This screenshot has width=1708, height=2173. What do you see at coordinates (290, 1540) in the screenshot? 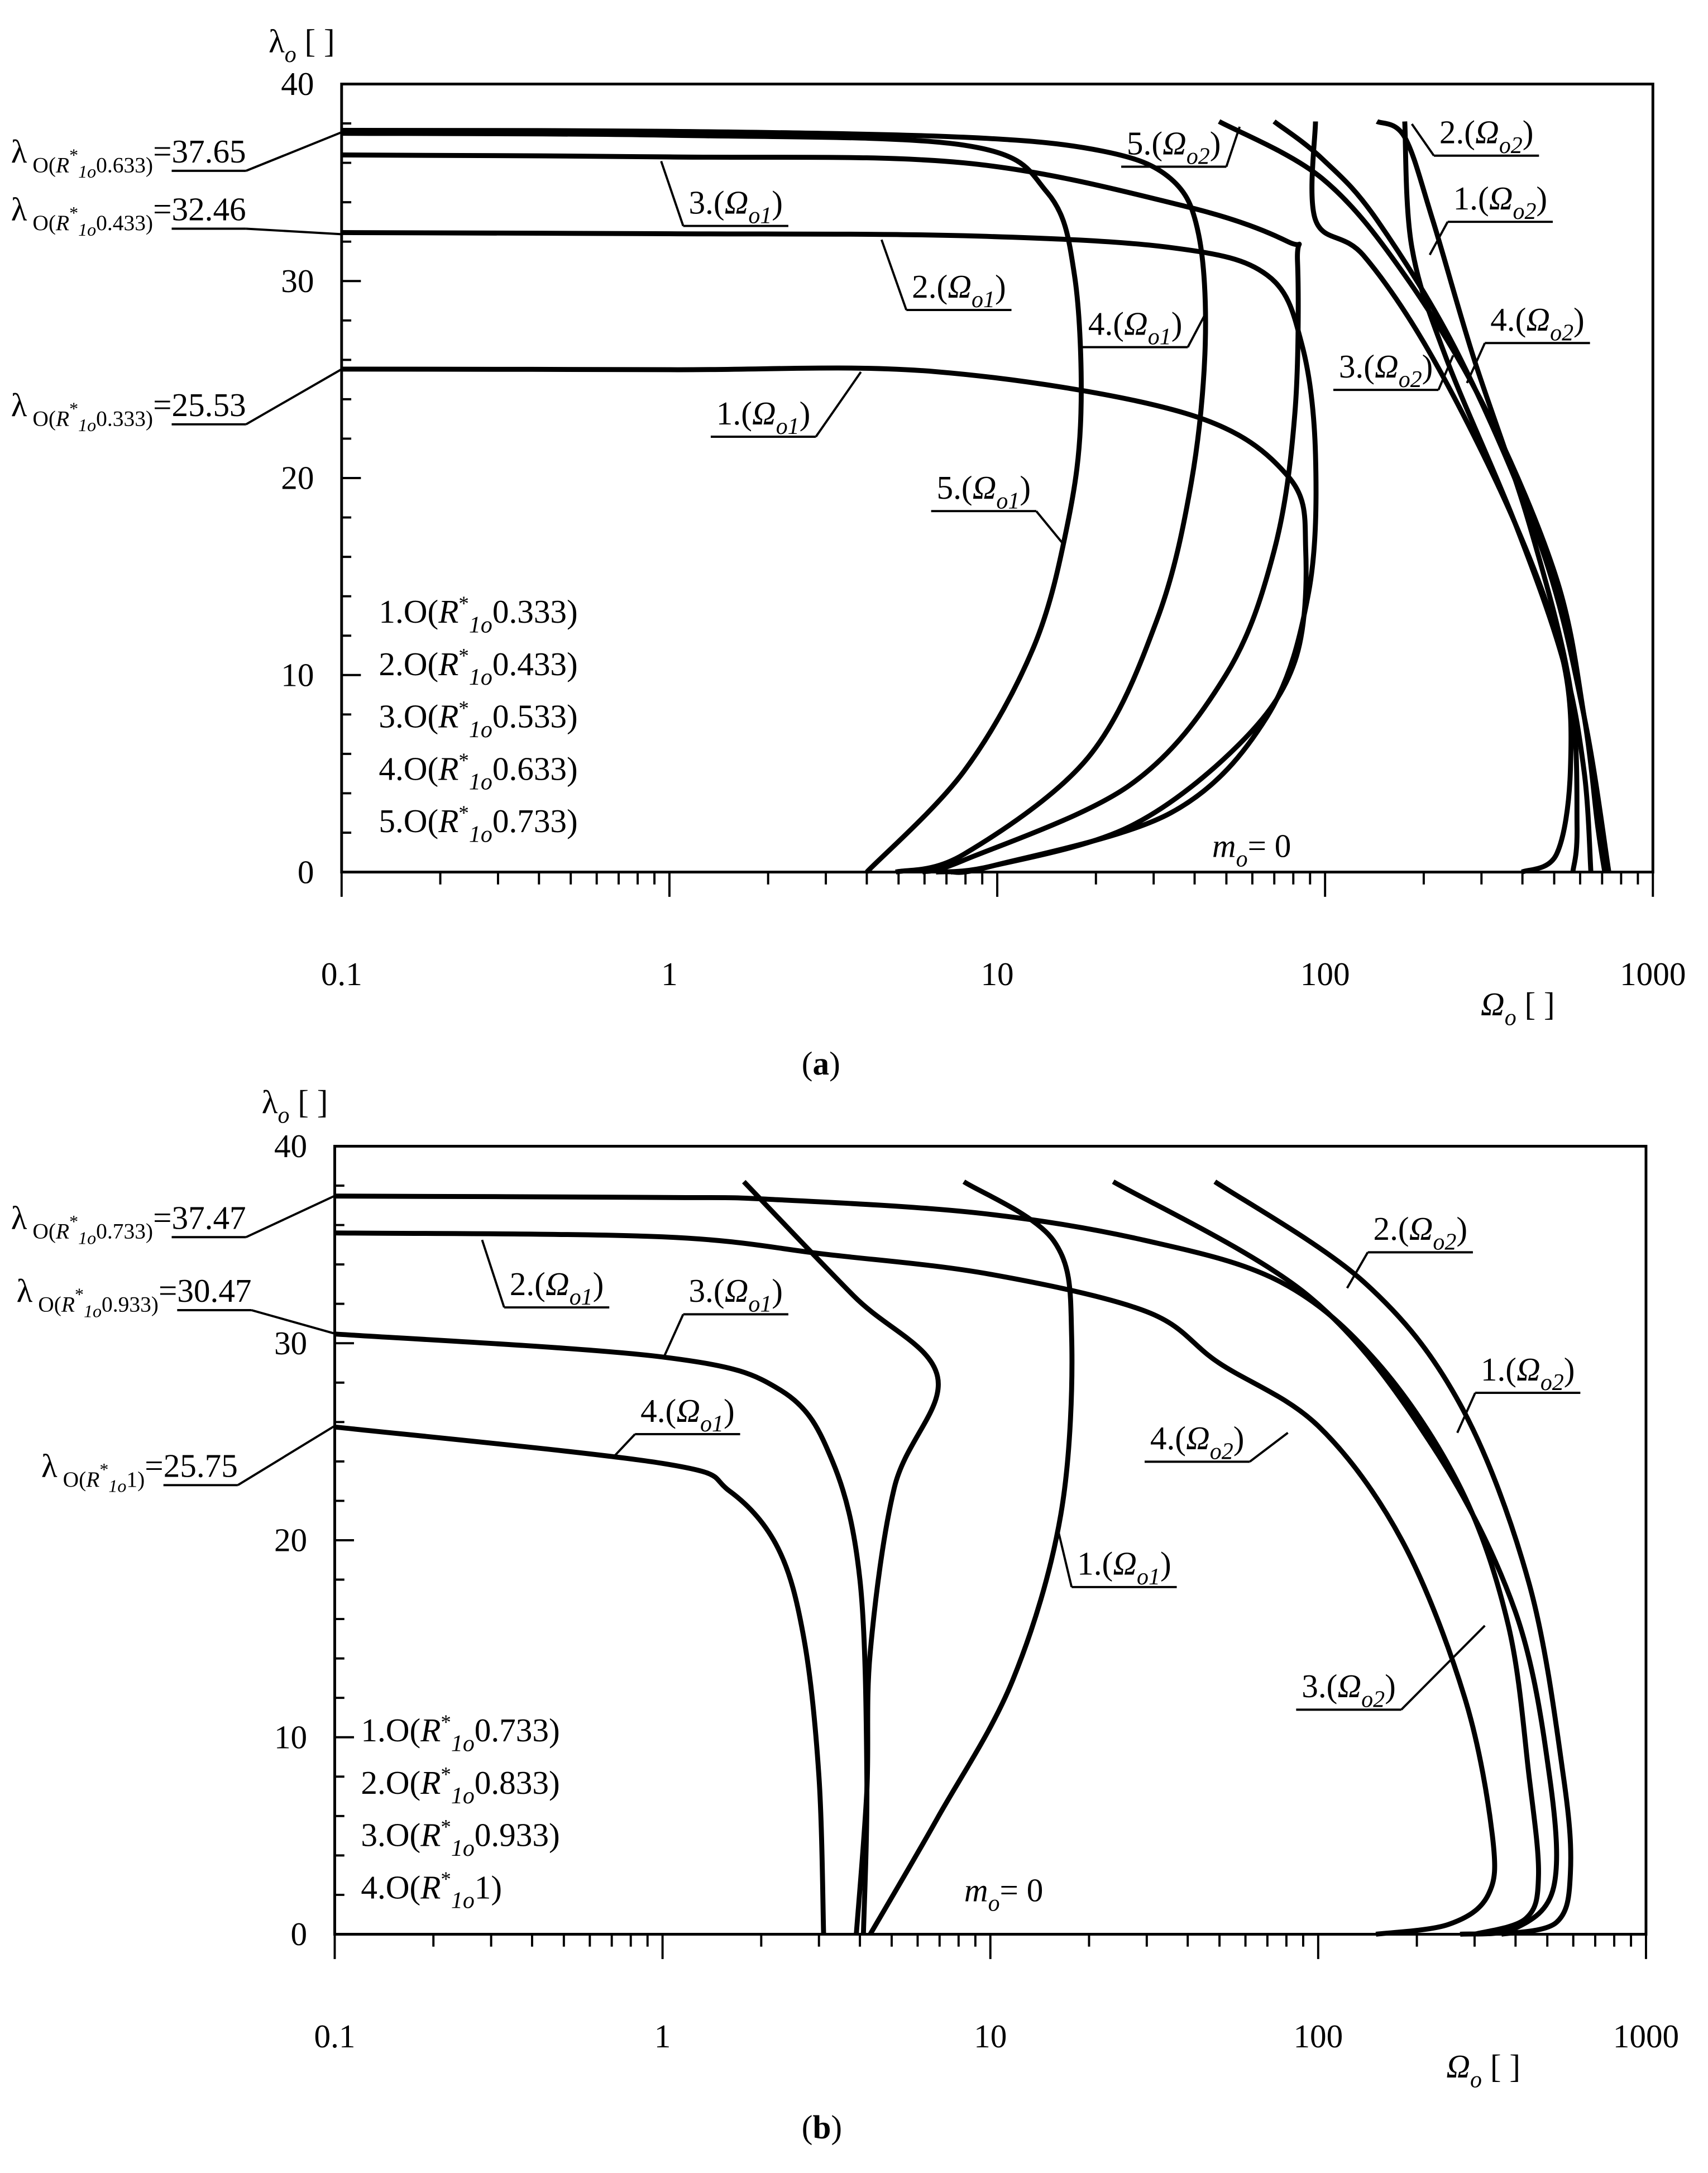
I see `y-tick-label: 20` at bounding box center [290, 1540].